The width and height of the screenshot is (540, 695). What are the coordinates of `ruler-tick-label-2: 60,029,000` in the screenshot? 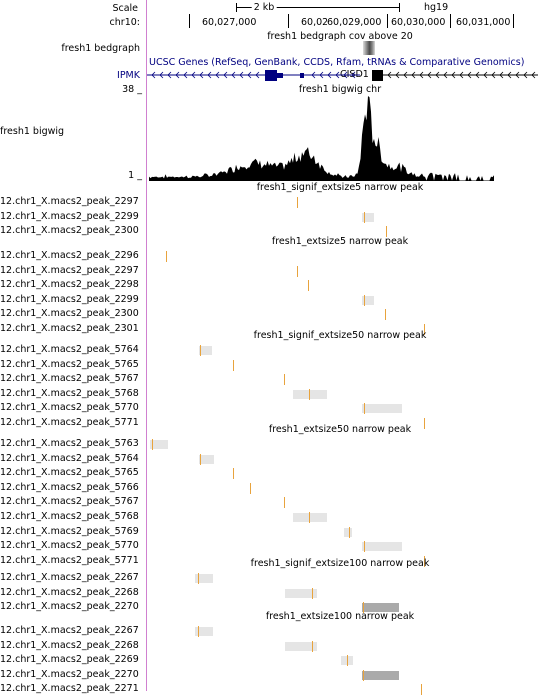 It's located at (354, 23).